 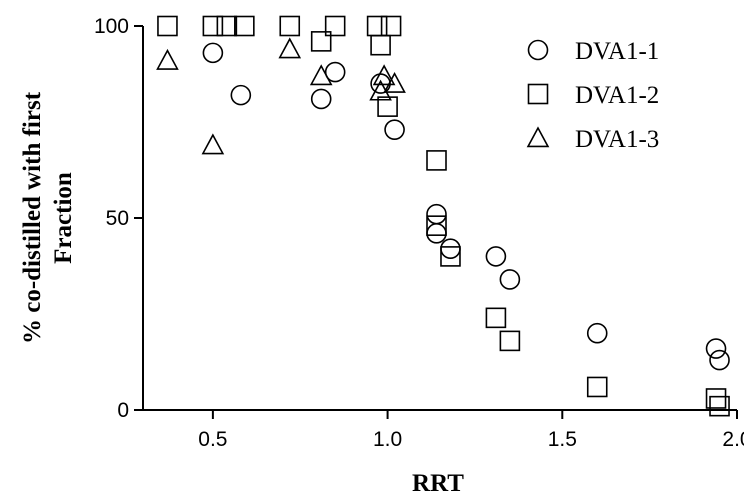 I want to click on legend: DVA1-1 DVA1-2 DVA1-3, so click(x=592, y=95).